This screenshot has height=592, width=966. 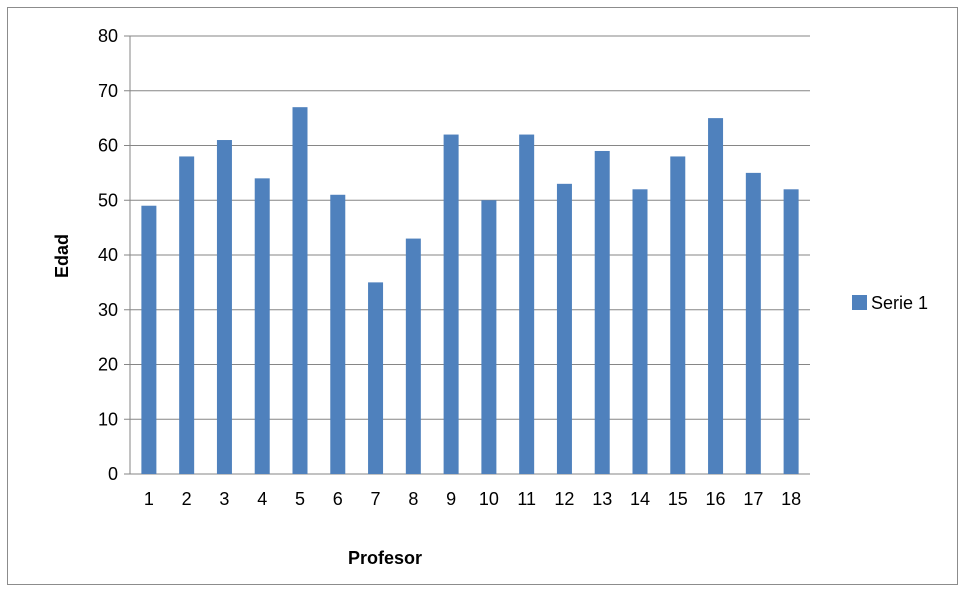 I want to click on x-tick-label: 9, so click(x=451, y=499).